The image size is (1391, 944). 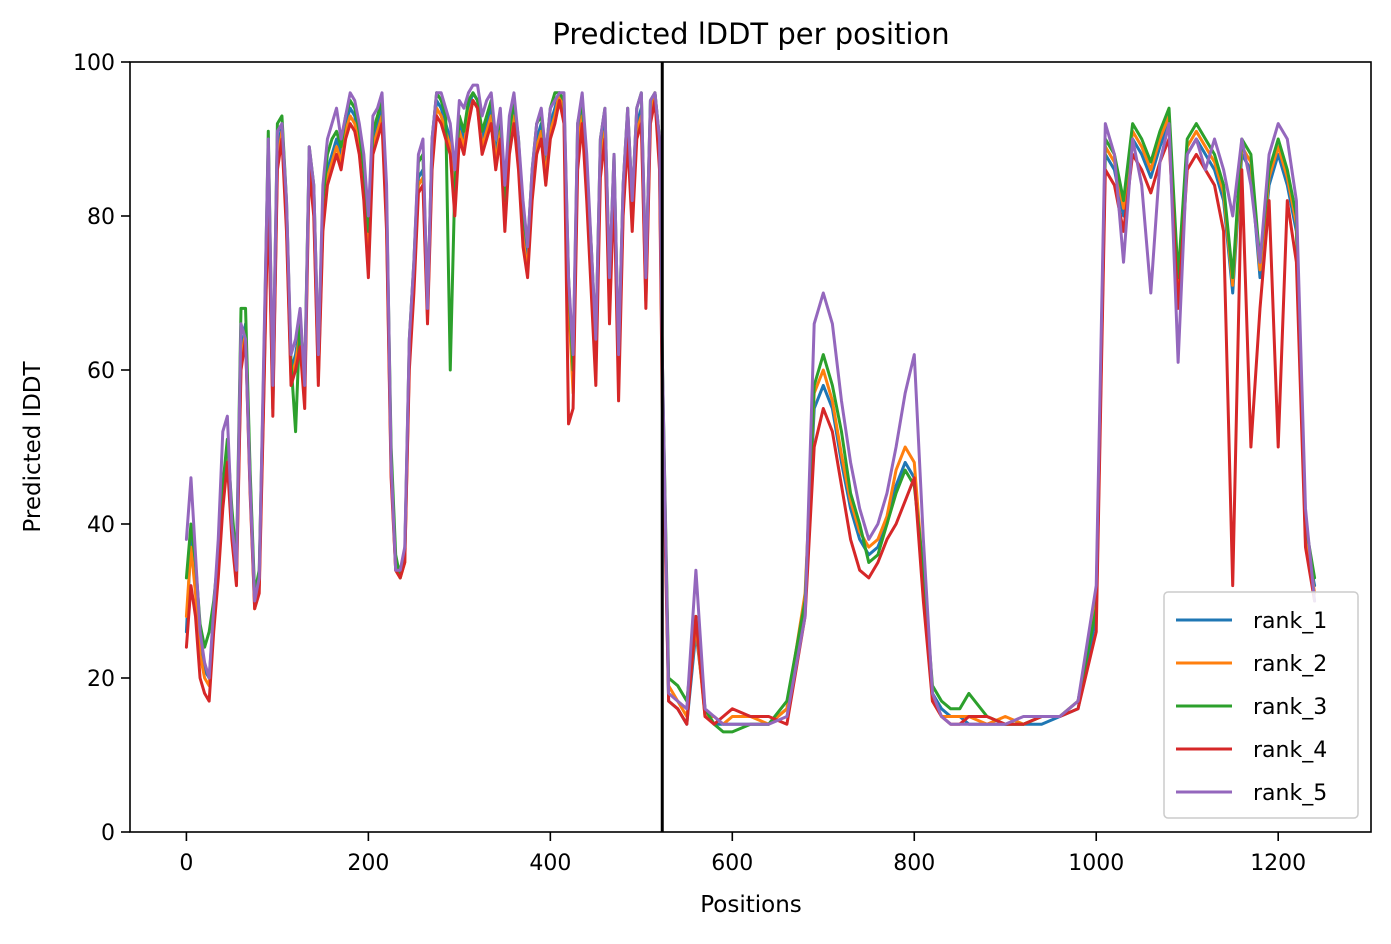 What do you see at coordinates (101, 679) in the screenshot?
I see `y-tick-label: 20` at bounding box center [101, 679].